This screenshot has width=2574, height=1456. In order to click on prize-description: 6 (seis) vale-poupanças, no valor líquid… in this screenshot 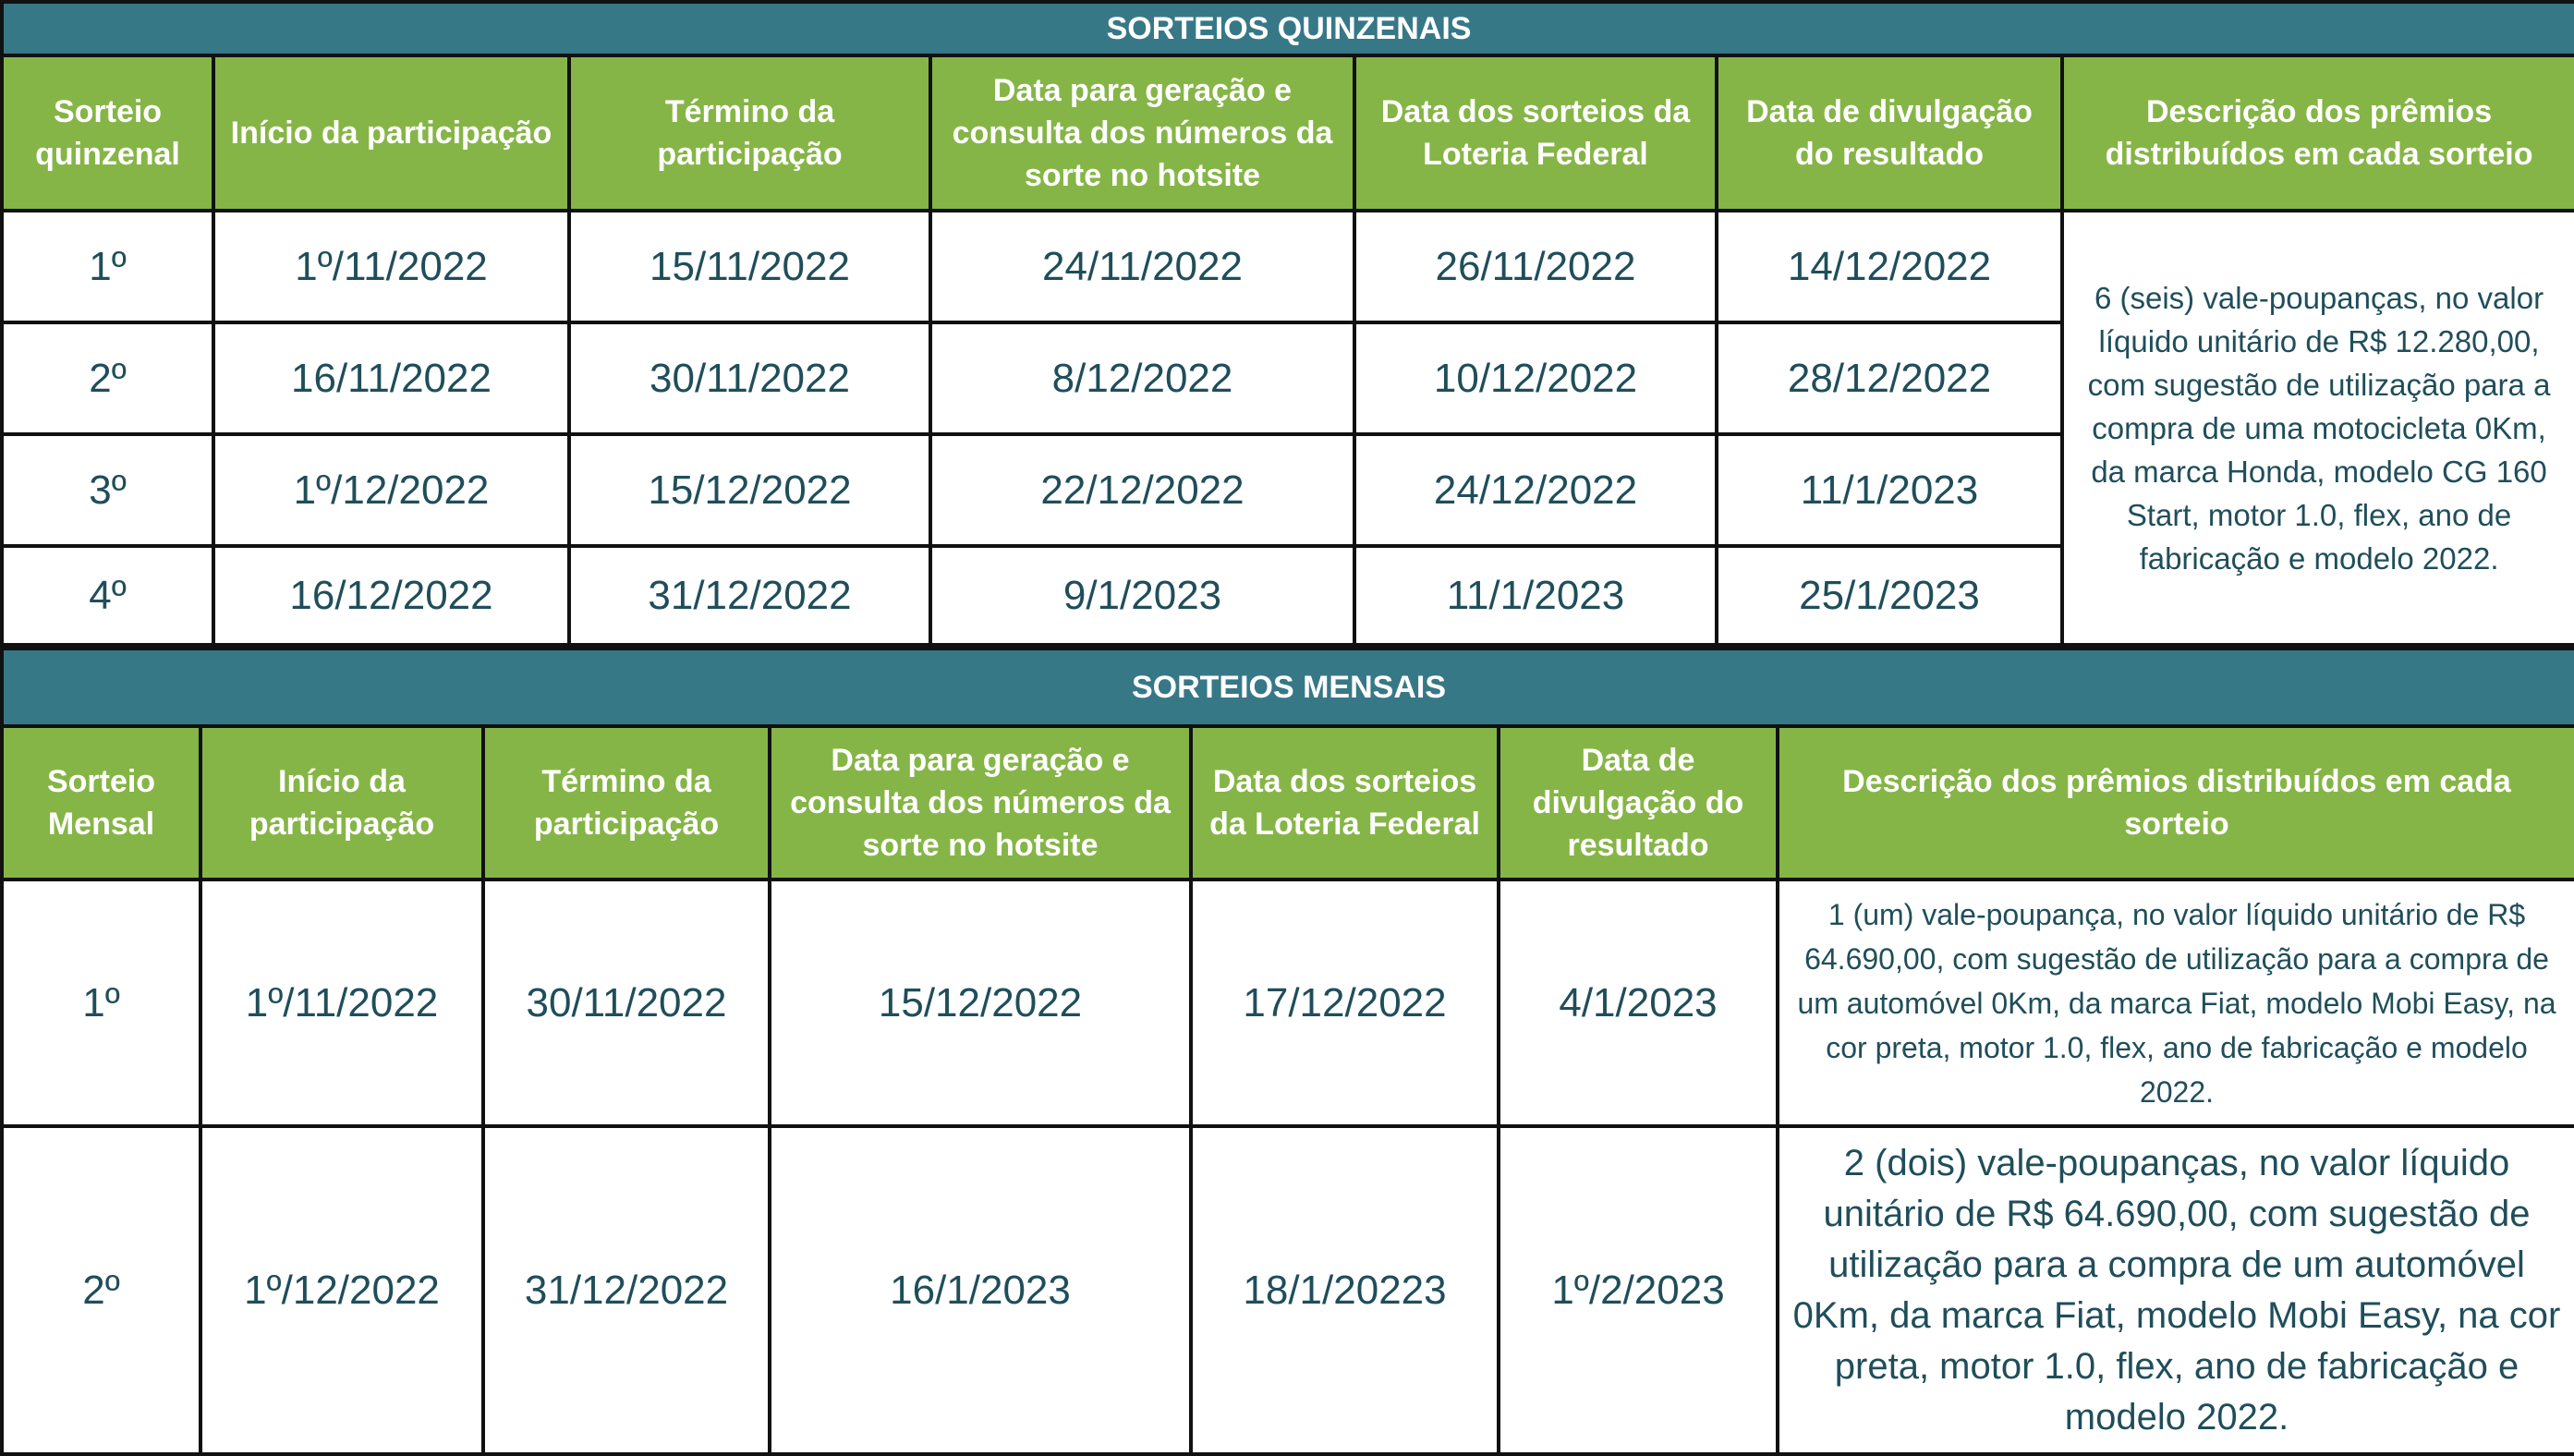, I will do `click(2316, 428)`.